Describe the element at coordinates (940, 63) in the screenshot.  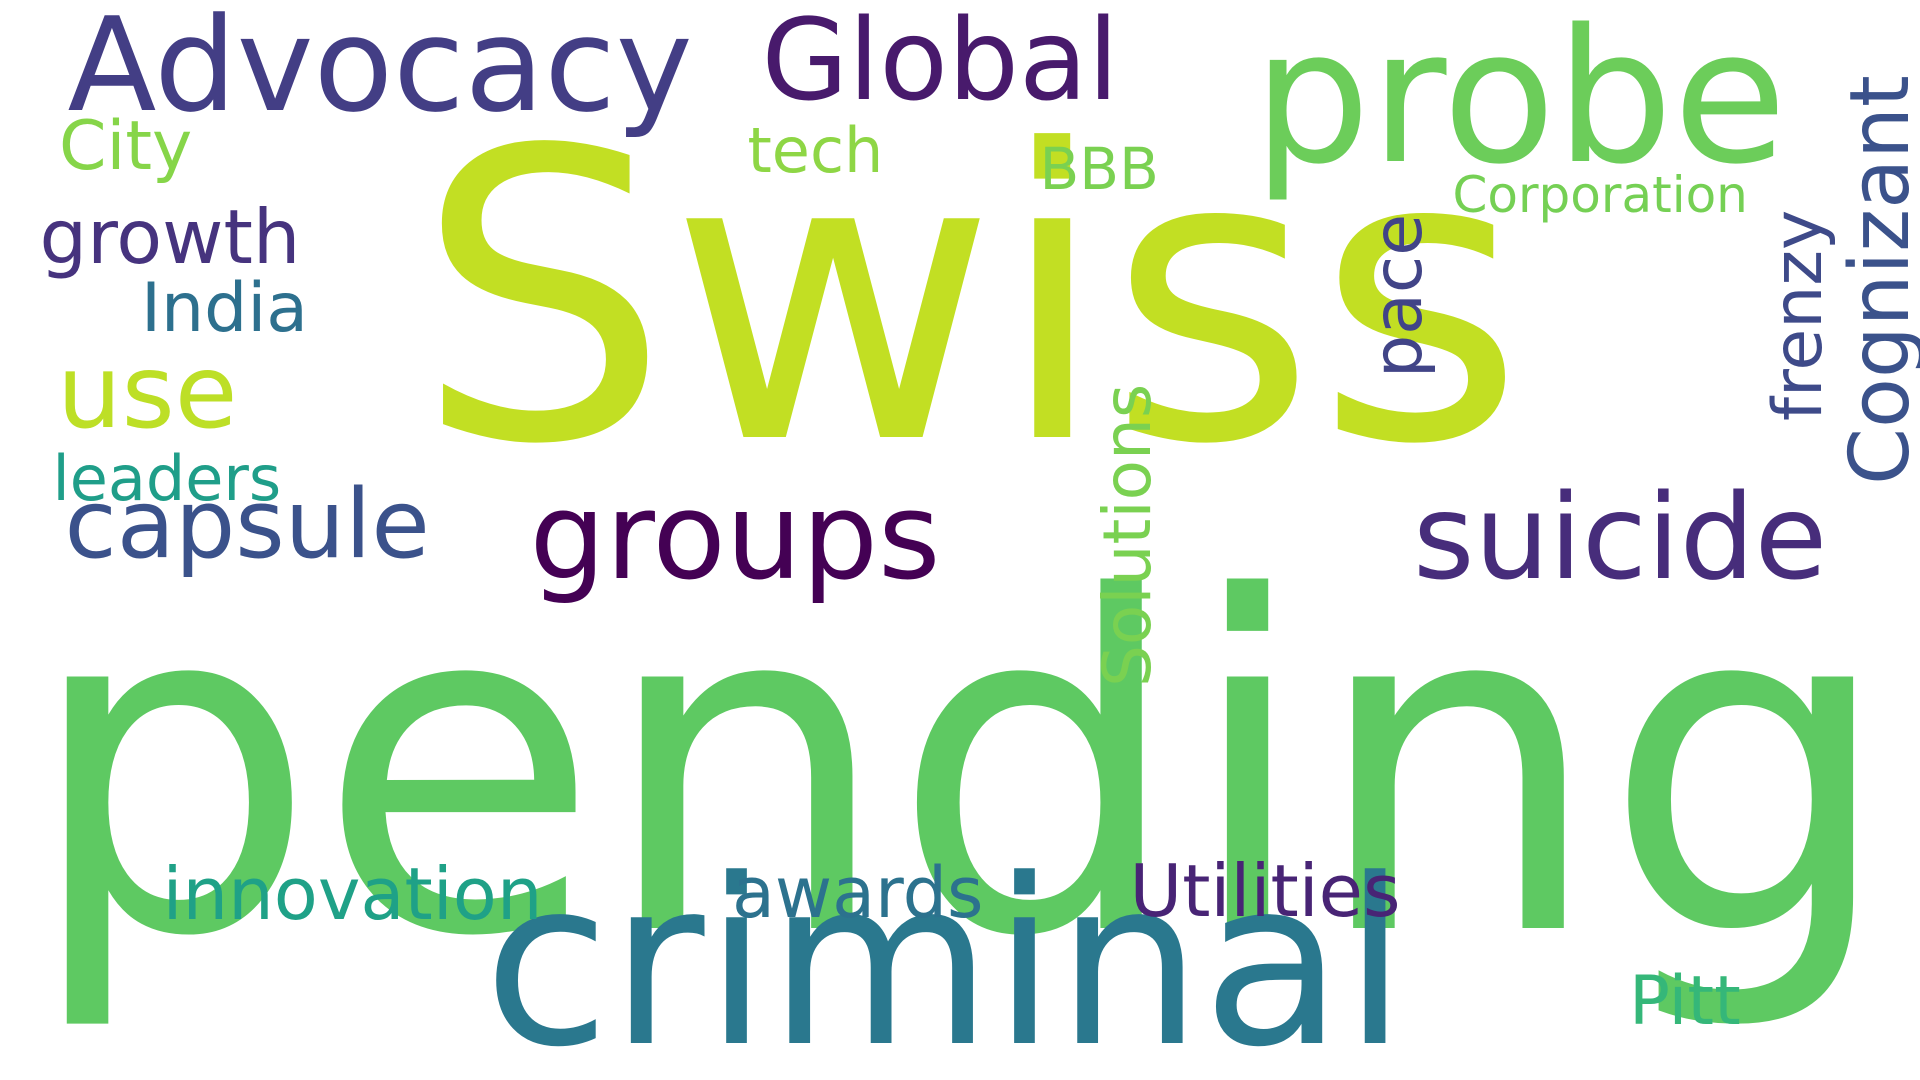
I see `word-global: Global` at that location.